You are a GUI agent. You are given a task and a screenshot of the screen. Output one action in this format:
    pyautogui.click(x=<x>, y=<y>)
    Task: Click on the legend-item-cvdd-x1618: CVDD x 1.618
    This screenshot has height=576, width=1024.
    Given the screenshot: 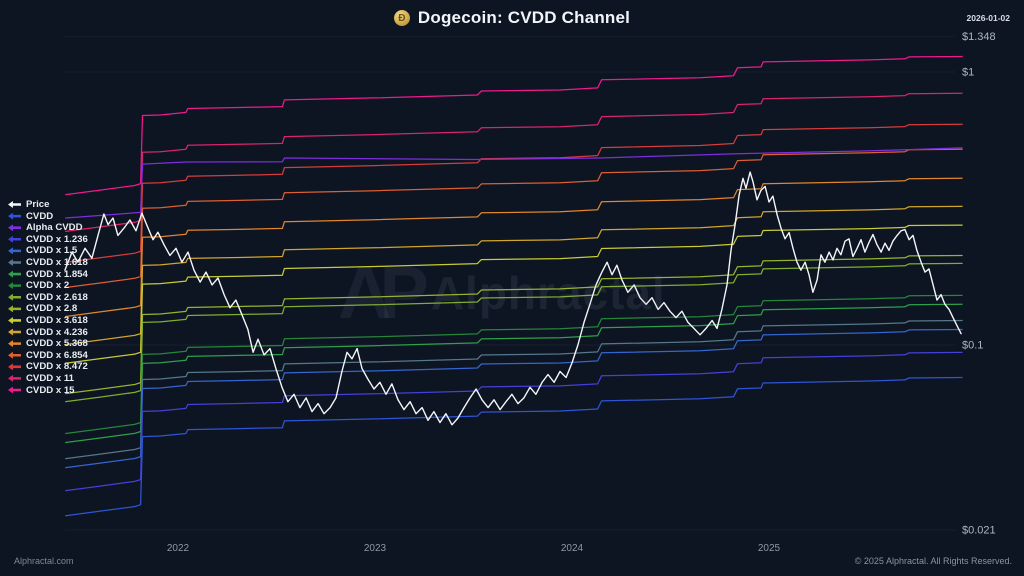 What is the action you would take?
    pyautogui.click(x=48, y=262)
    